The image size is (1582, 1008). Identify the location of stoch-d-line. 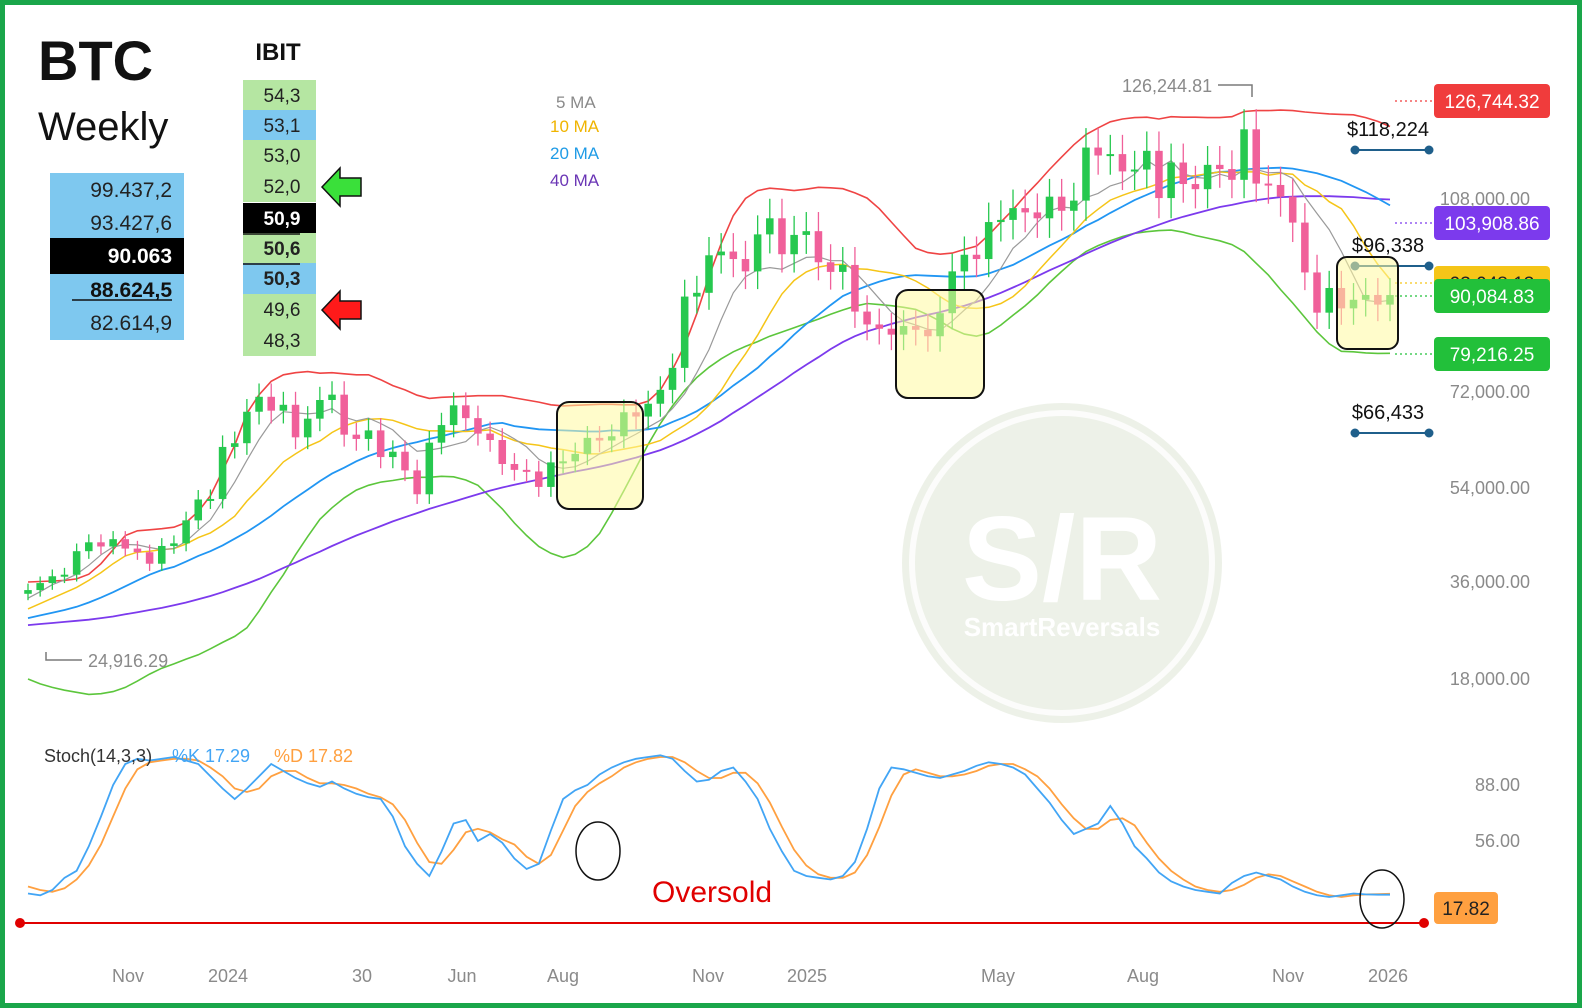
(709, 827).